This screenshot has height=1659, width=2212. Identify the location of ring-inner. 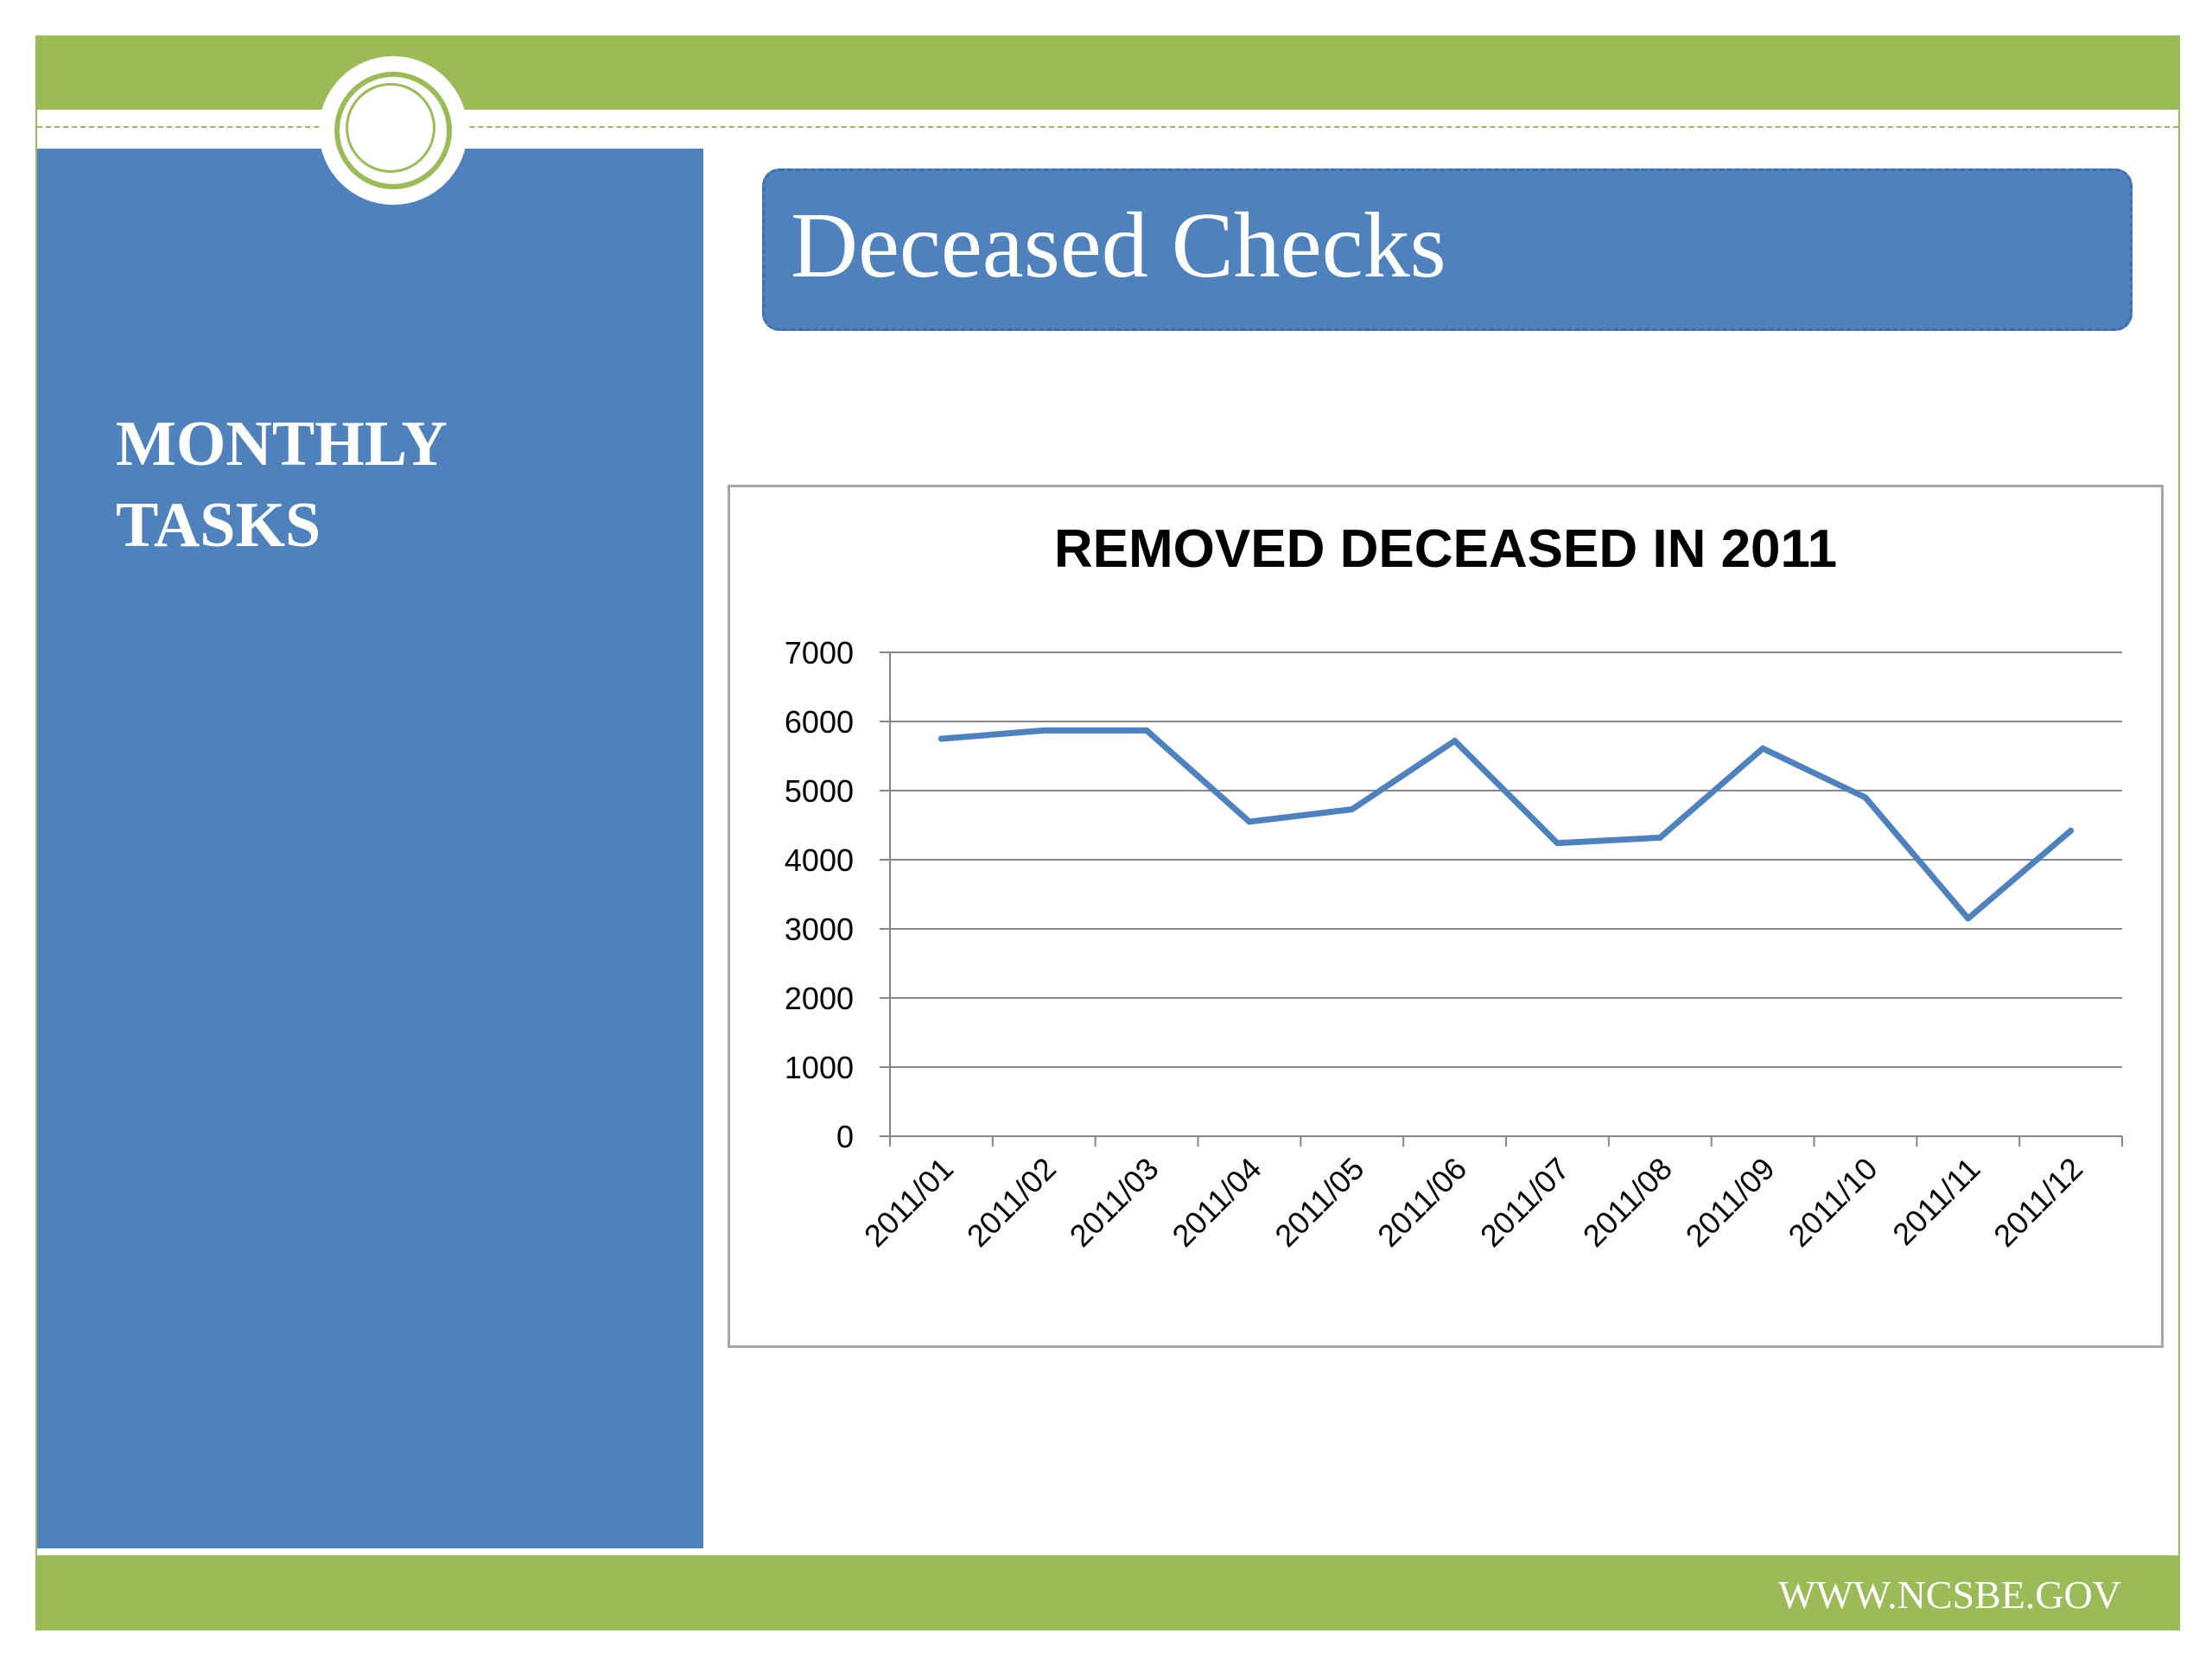
(393, 130).